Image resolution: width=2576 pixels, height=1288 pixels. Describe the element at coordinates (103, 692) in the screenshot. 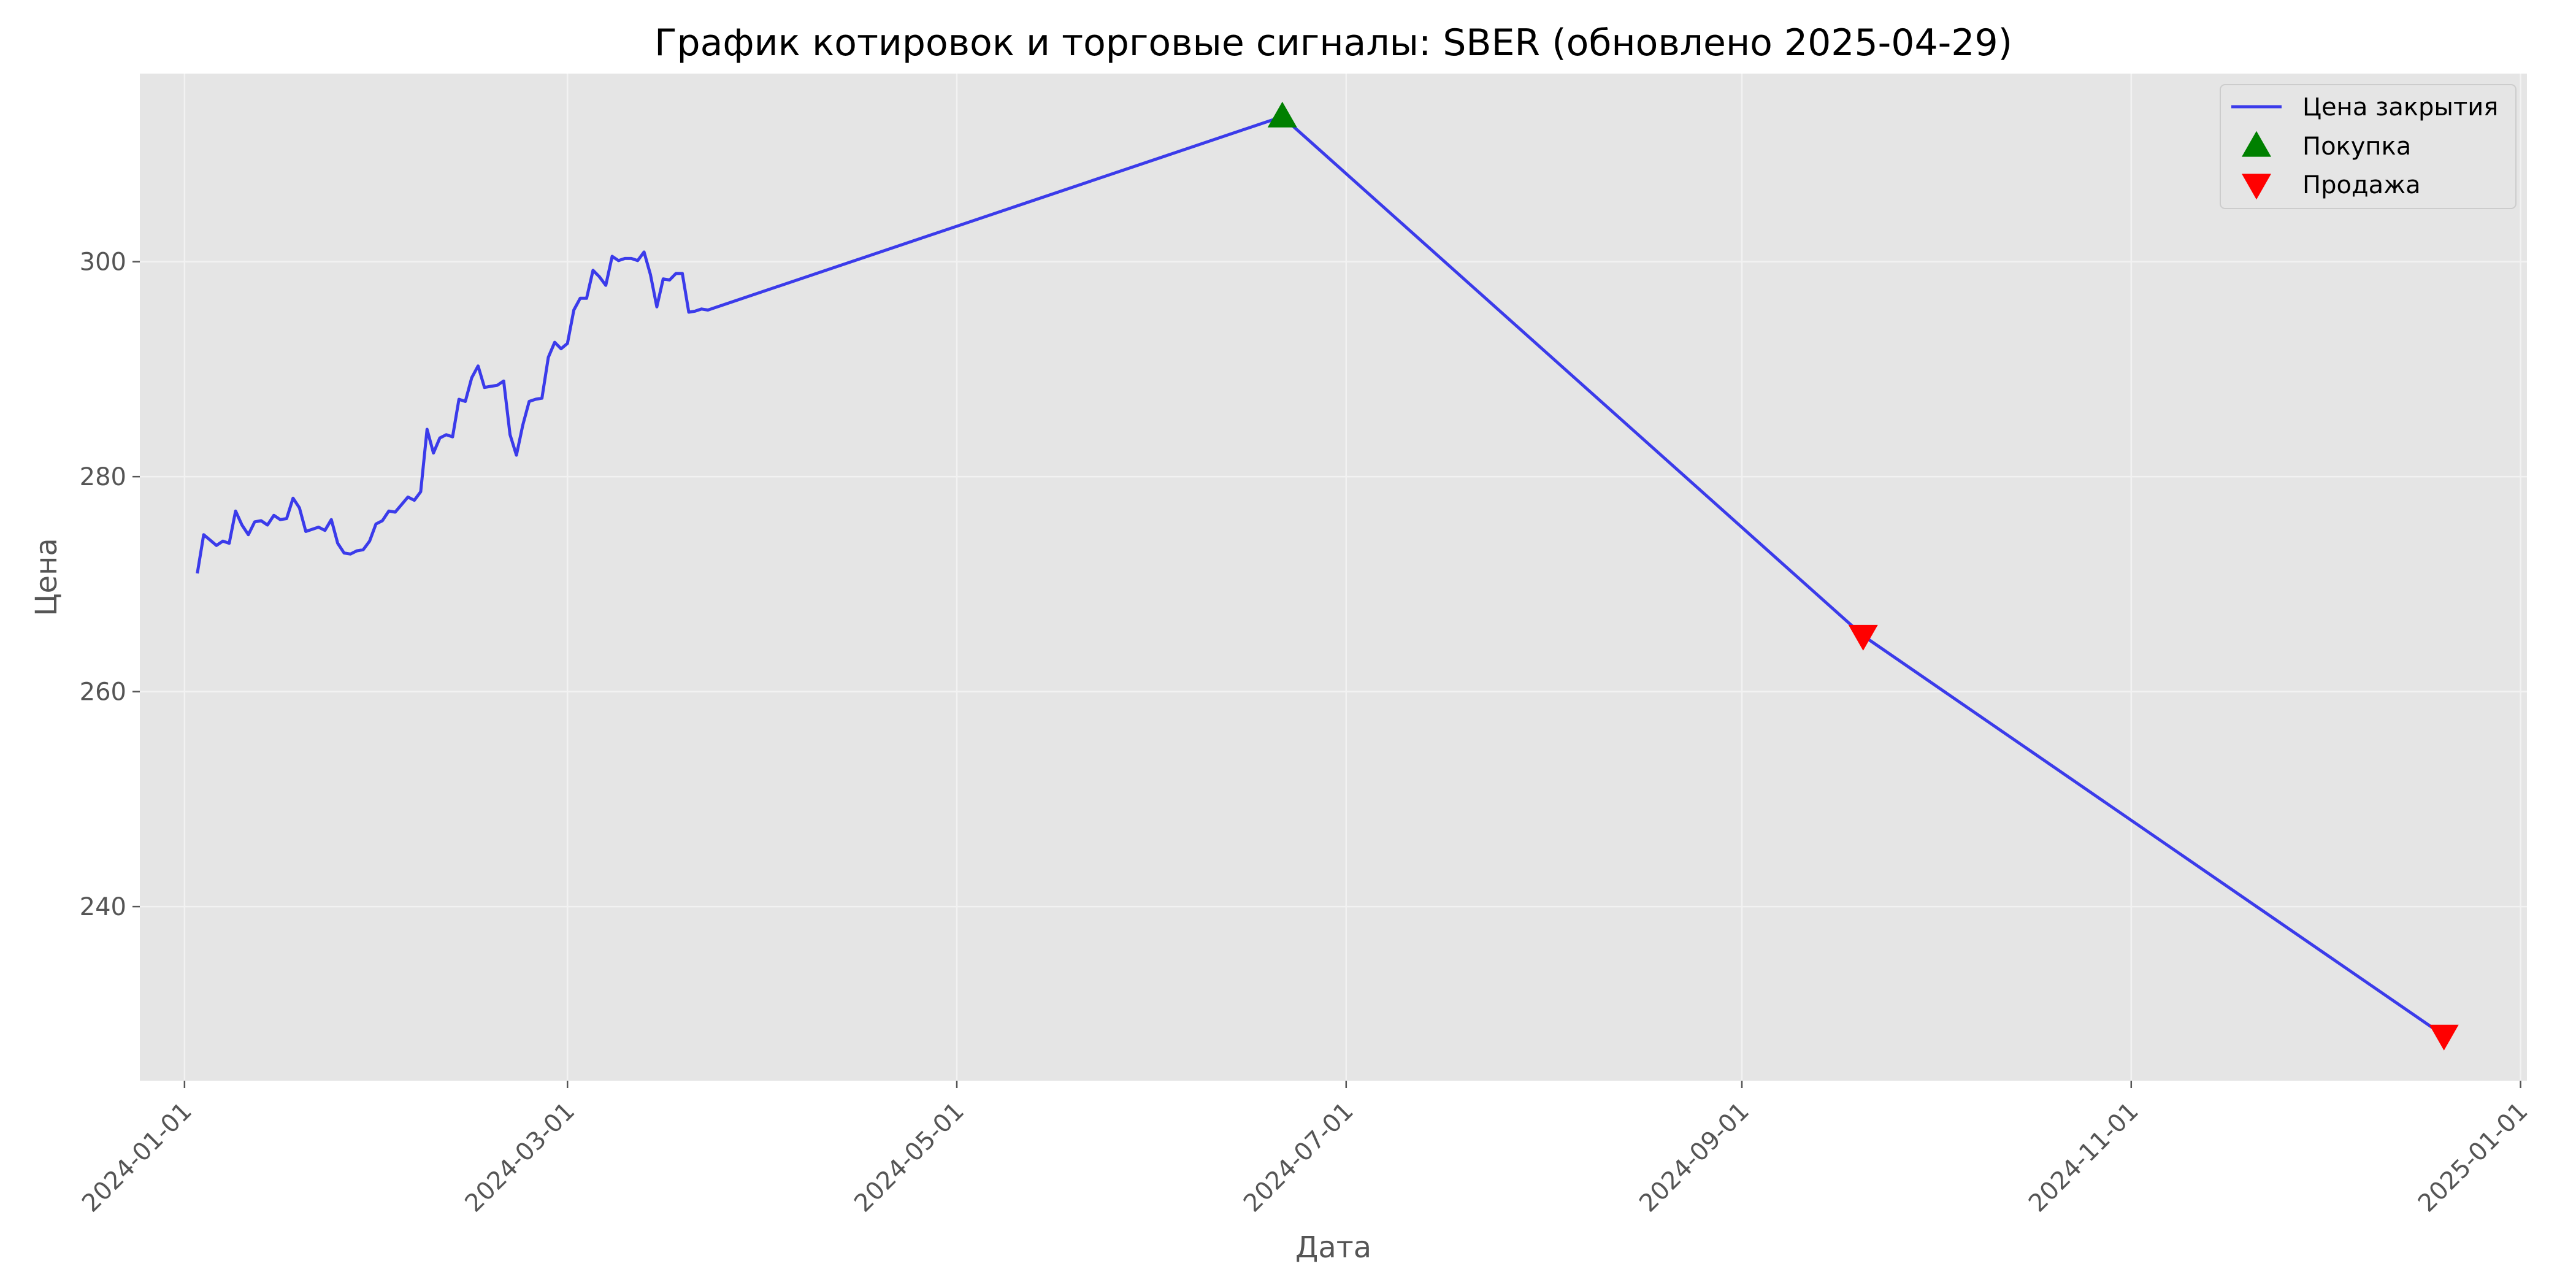

I see `y-tick-label: 260` at that location.